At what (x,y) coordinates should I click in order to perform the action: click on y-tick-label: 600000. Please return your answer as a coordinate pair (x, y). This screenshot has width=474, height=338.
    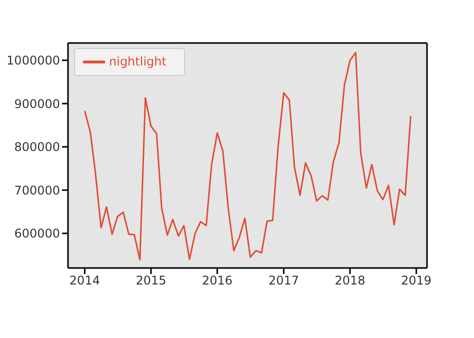
    Looking at the image, I should click on (37, 233).